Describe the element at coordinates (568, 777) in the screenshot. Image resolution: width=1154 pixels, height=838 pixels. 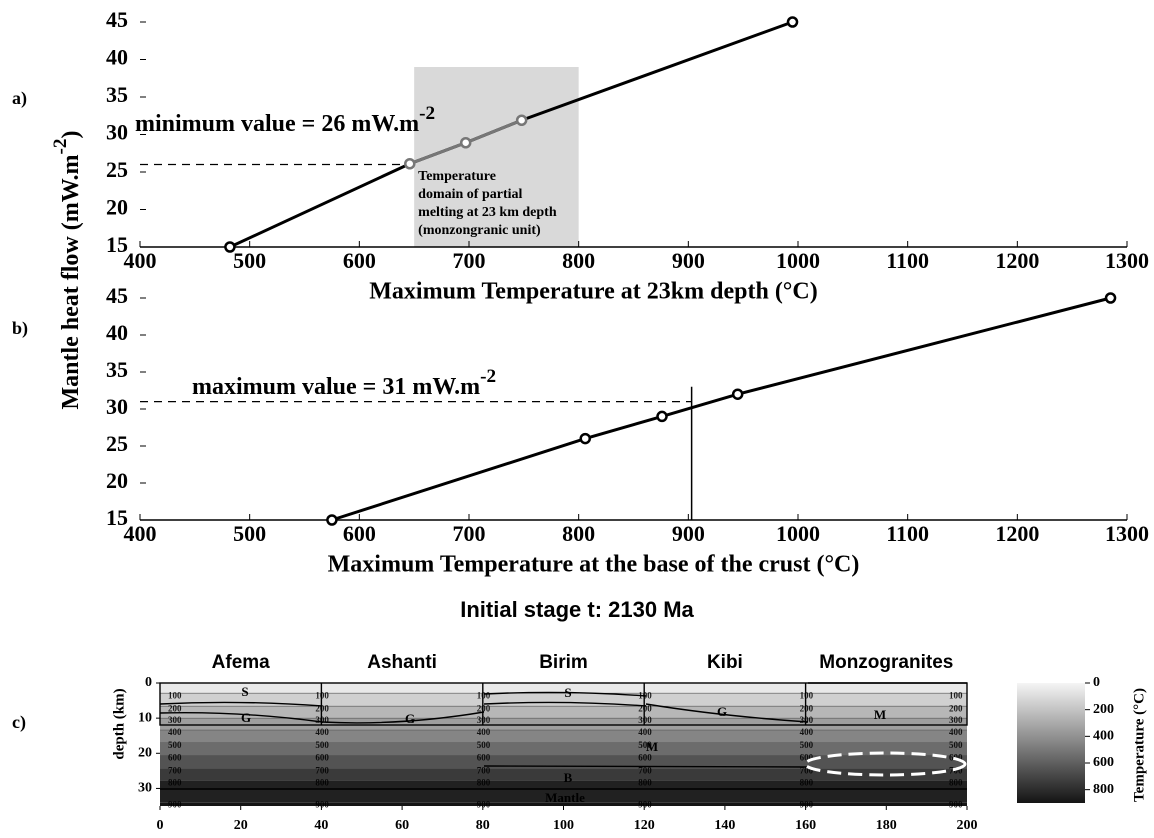
I see `unit-label: B` at that location.